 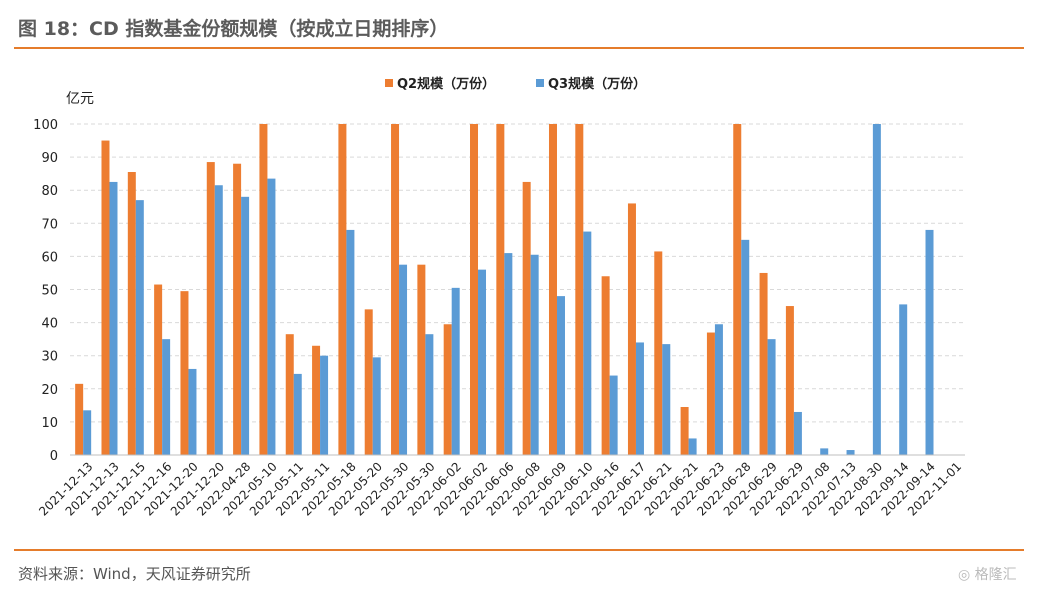 What do you see at coordinates (519, 48) in the screenshot?
I see `header-divider` at bounding box center [519, 48].